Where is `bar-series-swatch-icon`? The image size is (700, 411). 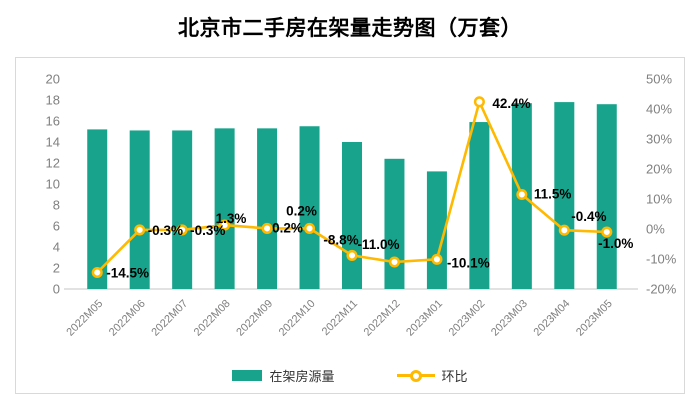
bar-series-swatch-icon is located at coordinates (247, 375).